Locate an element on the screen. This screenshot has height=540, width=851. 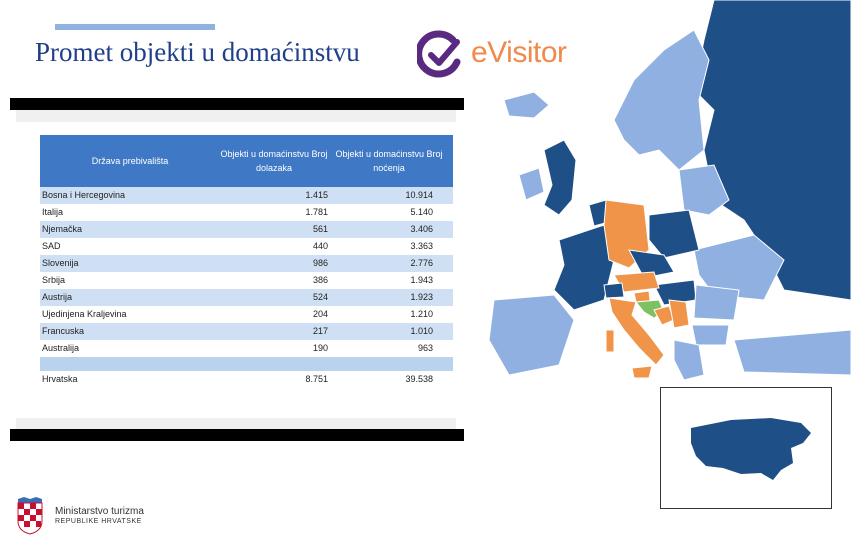
map-region-turkey is located at coordinates (792, 352).